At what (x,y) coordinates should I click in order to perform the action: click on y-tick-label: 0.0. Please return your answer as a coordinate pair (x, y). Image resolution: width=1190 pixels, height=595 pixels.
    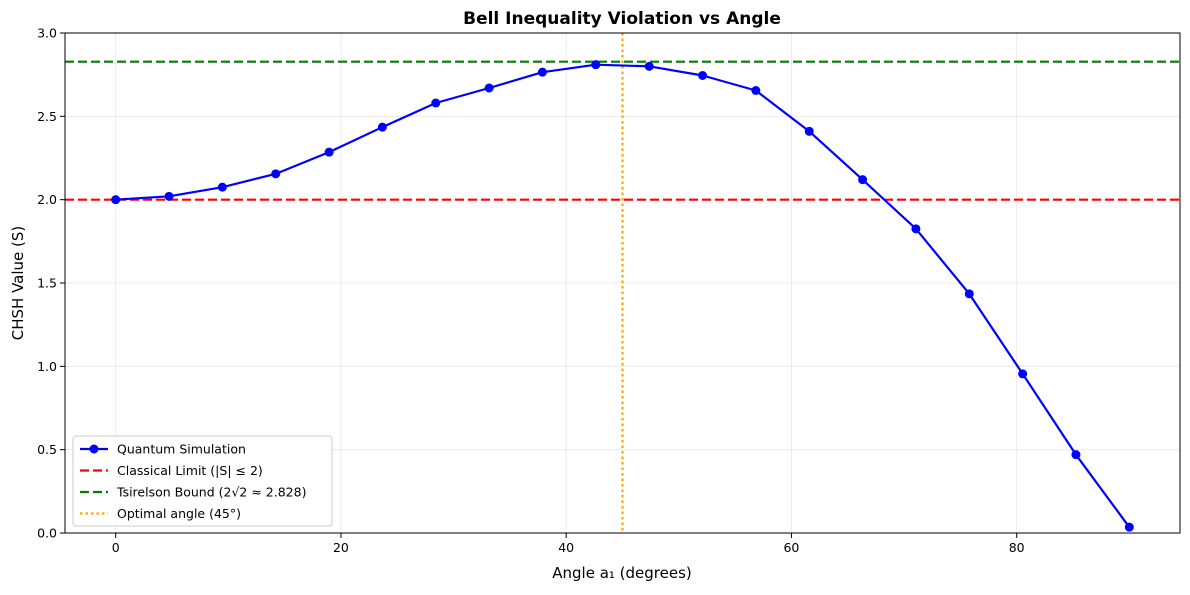
    Looking at the image, I should click on (47, 533).